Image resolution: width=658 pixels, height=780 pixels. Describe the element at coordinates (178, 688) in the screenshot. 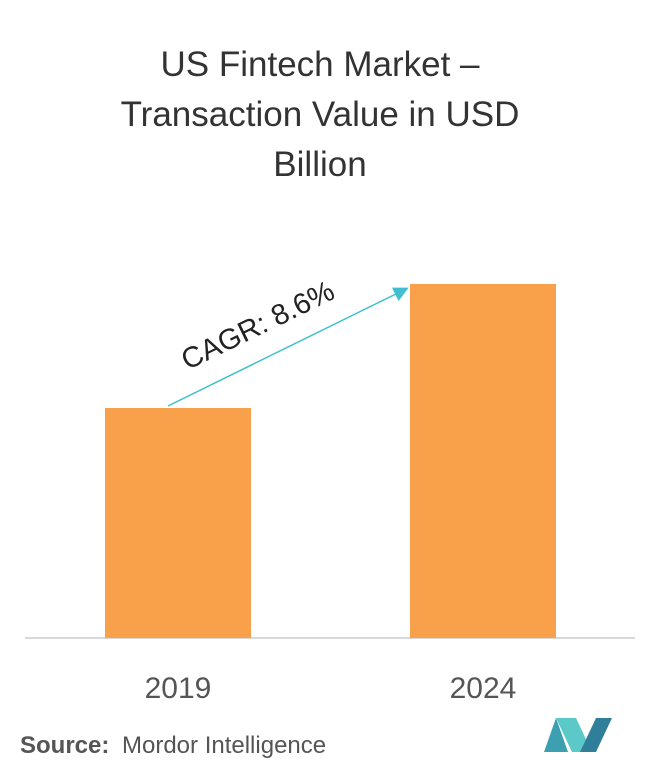

I see `x-tick-label: 2019` at that location.